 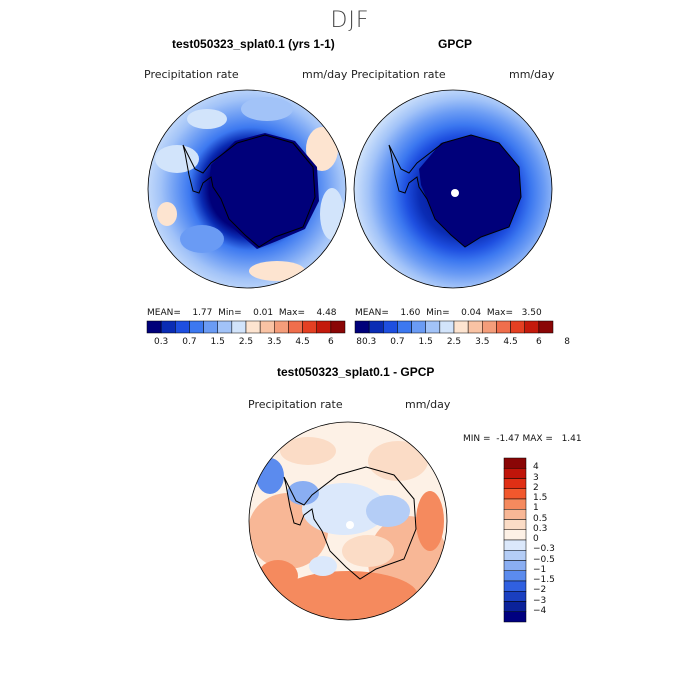 I want to click on season-title: DJF, so click(x=350, y=20).